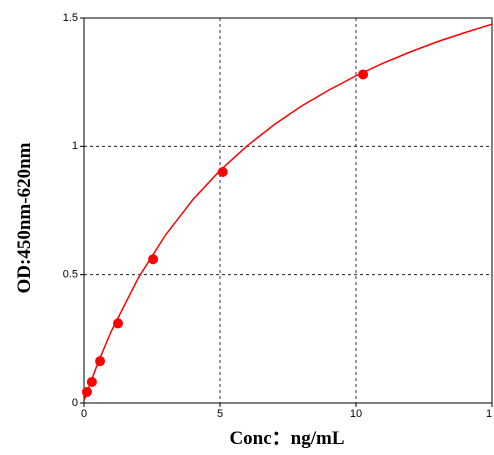  I want to click on x-tick-label: 10, so click(356, 414).